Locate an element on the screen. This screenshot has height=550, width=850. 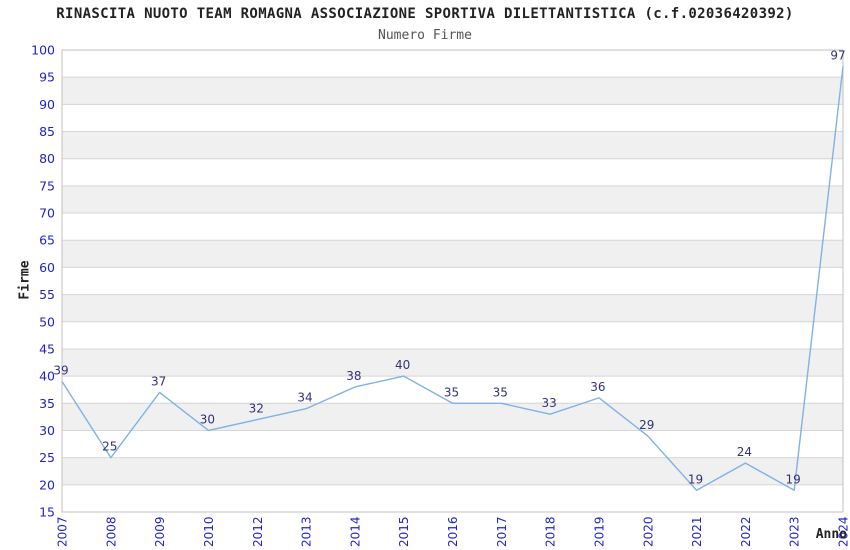
data-label: 40 is located at coordinates (402, 365).